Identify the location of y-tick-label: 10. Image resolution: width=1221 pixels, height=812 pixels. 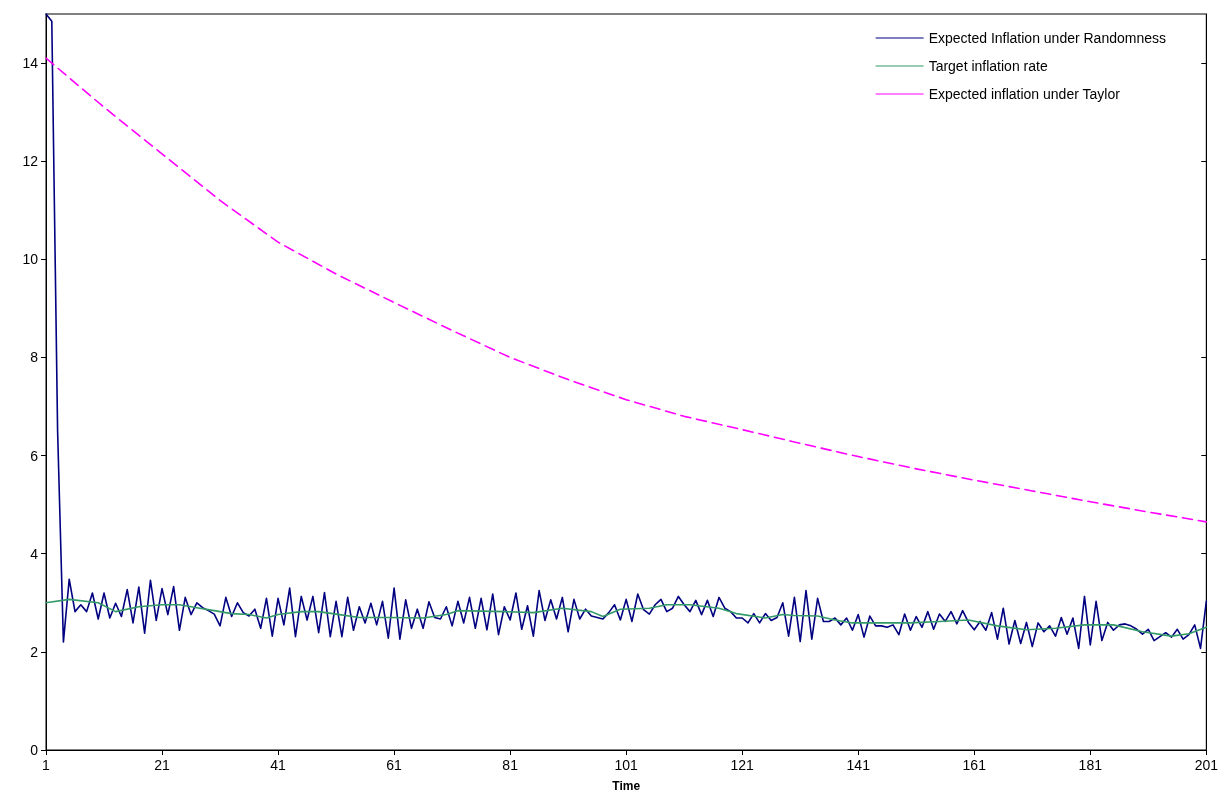
(30, 259).